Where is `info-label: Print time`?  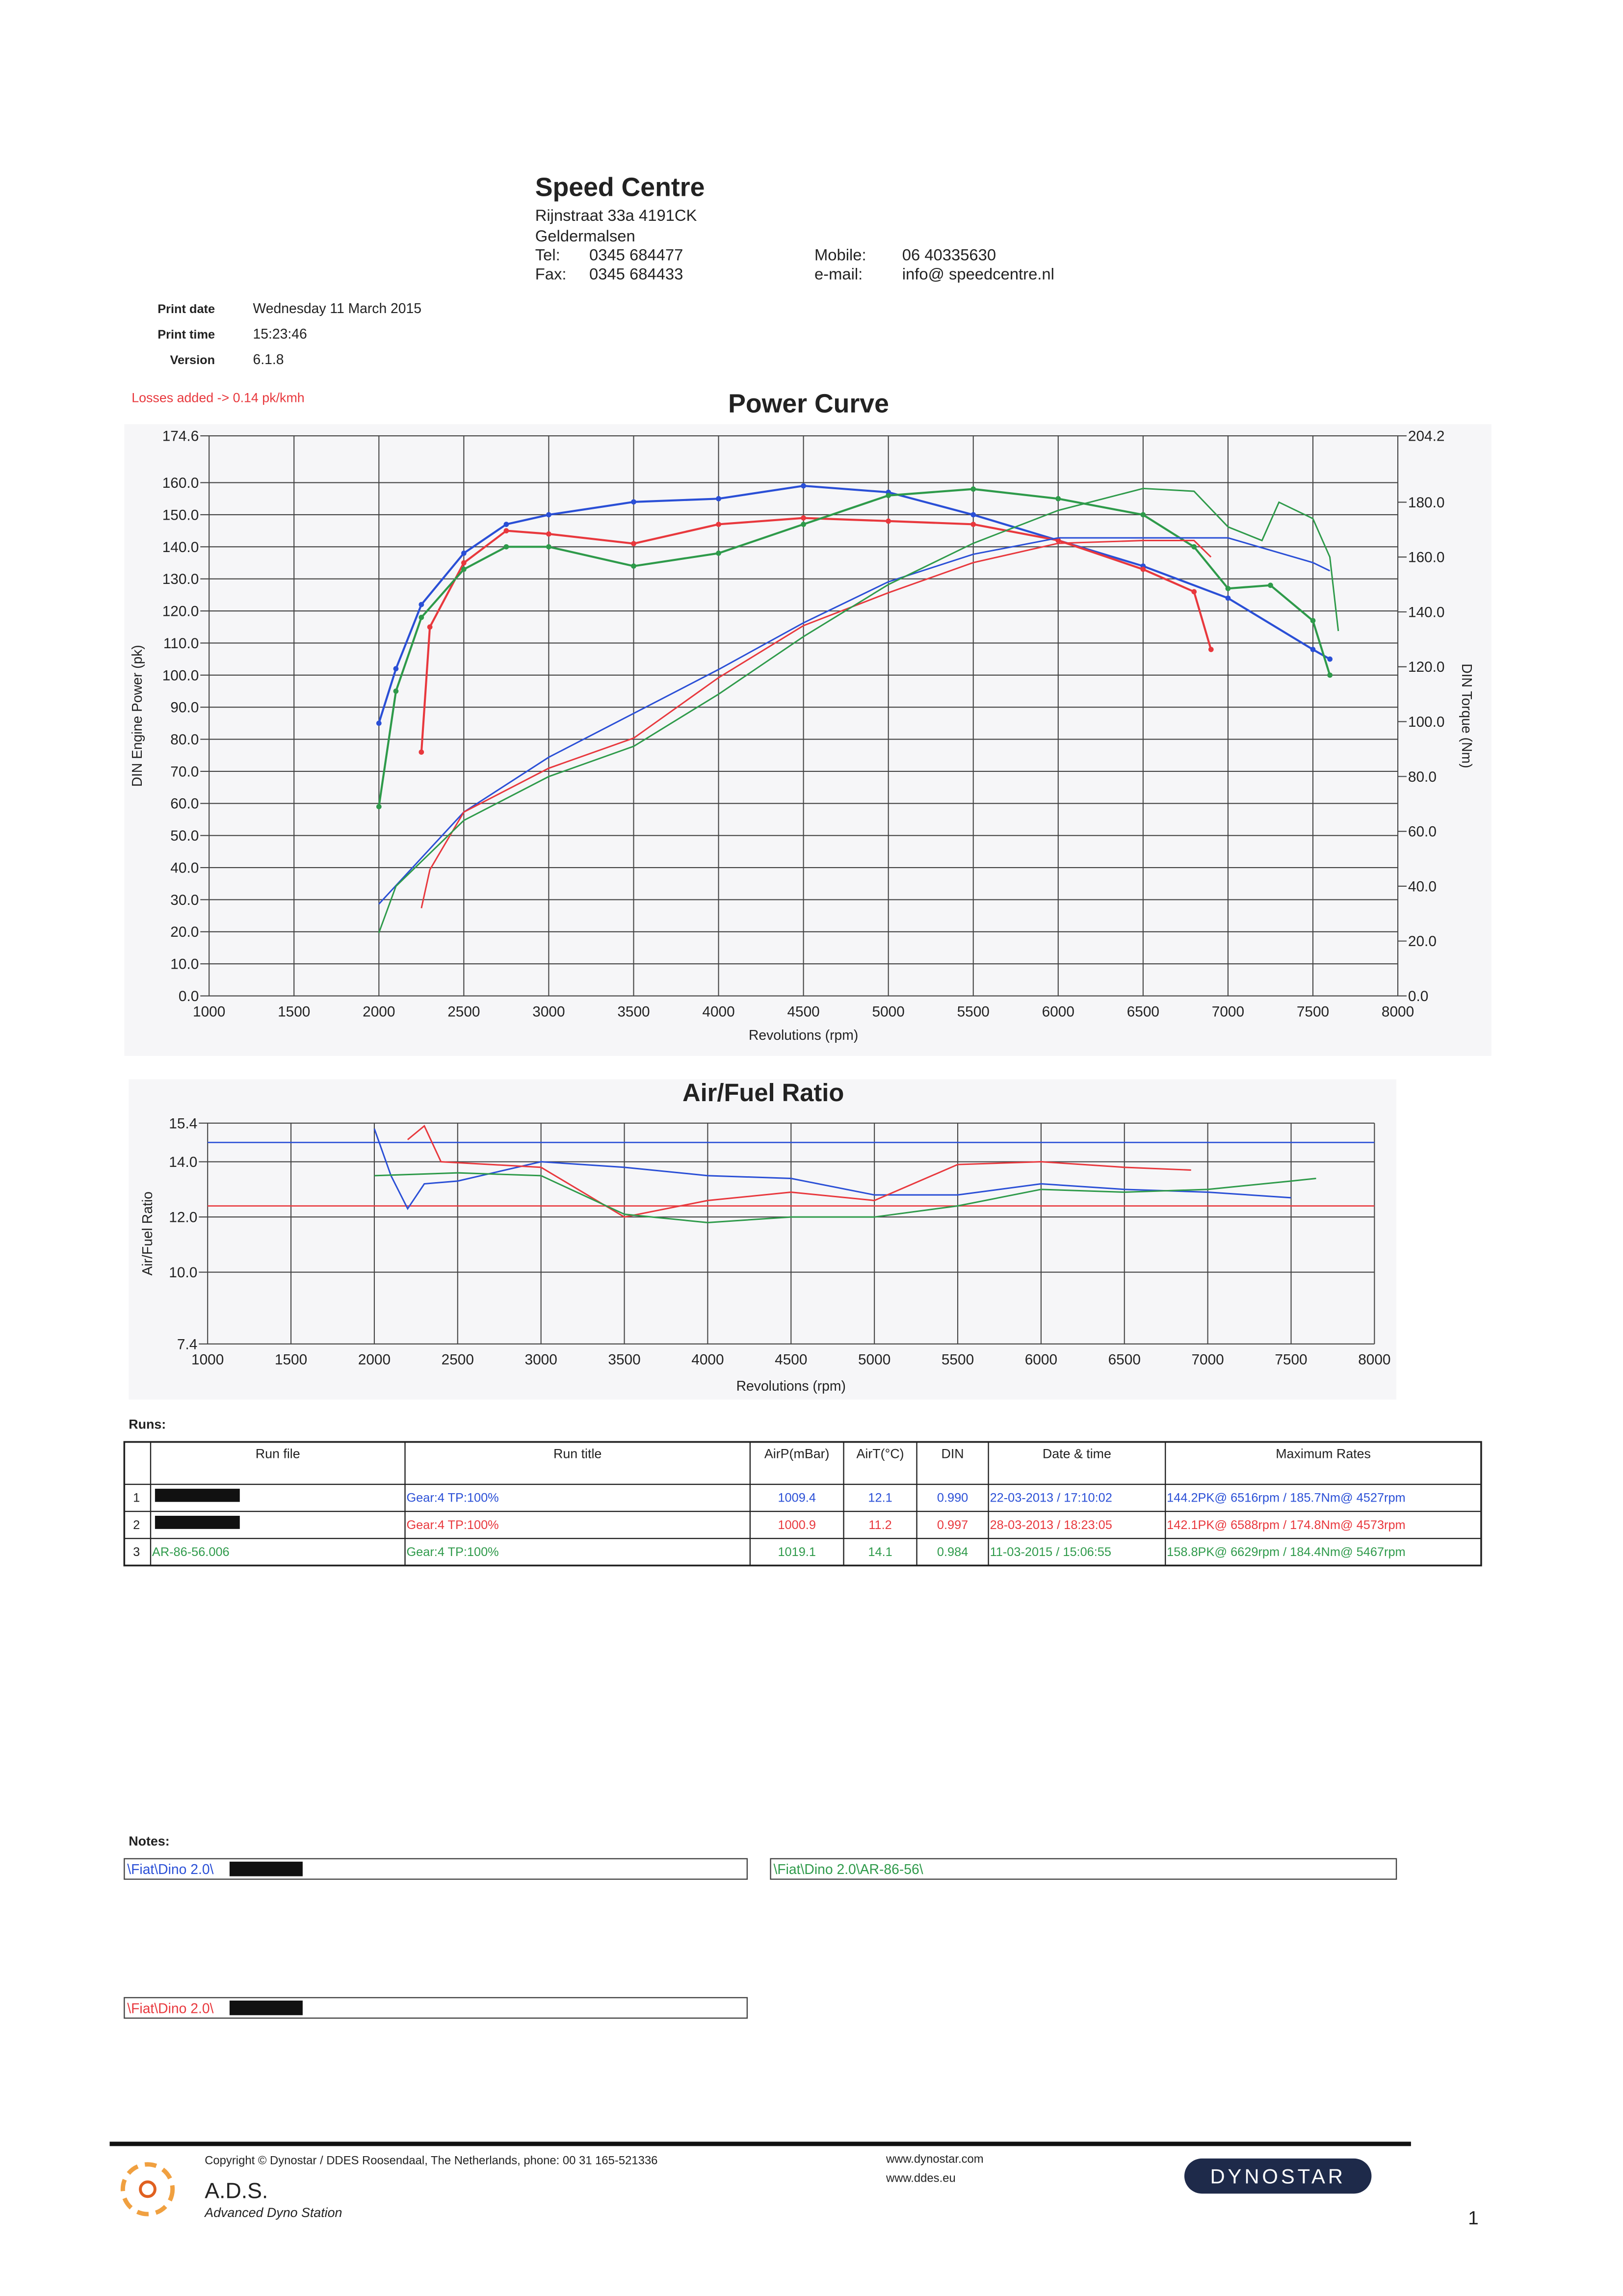
info-label: Print time is located at coordinates (186, 335).